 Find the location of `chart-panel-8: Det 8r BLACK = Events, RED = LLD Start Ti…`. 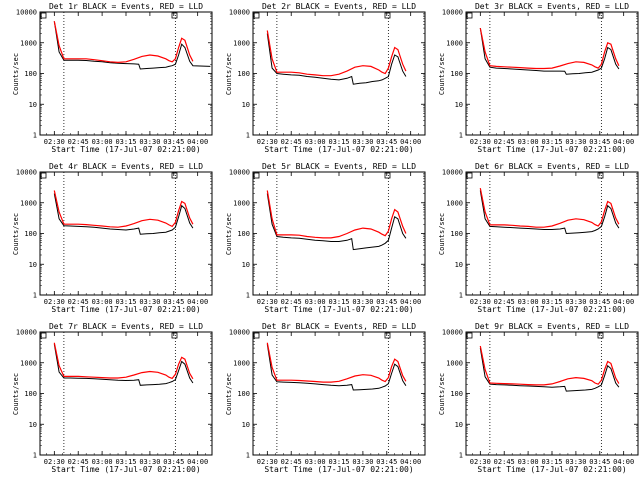

chart-panel-8: Det 8r BLACK = Events, RED = LLD Start Ti… is located at coordinates (319, 400).